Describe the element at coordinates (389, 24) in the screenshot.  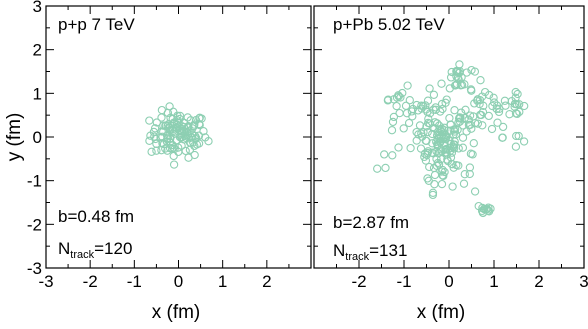
I see `ppb-panel-title: p+Pb 5.02 TeV` at that location.